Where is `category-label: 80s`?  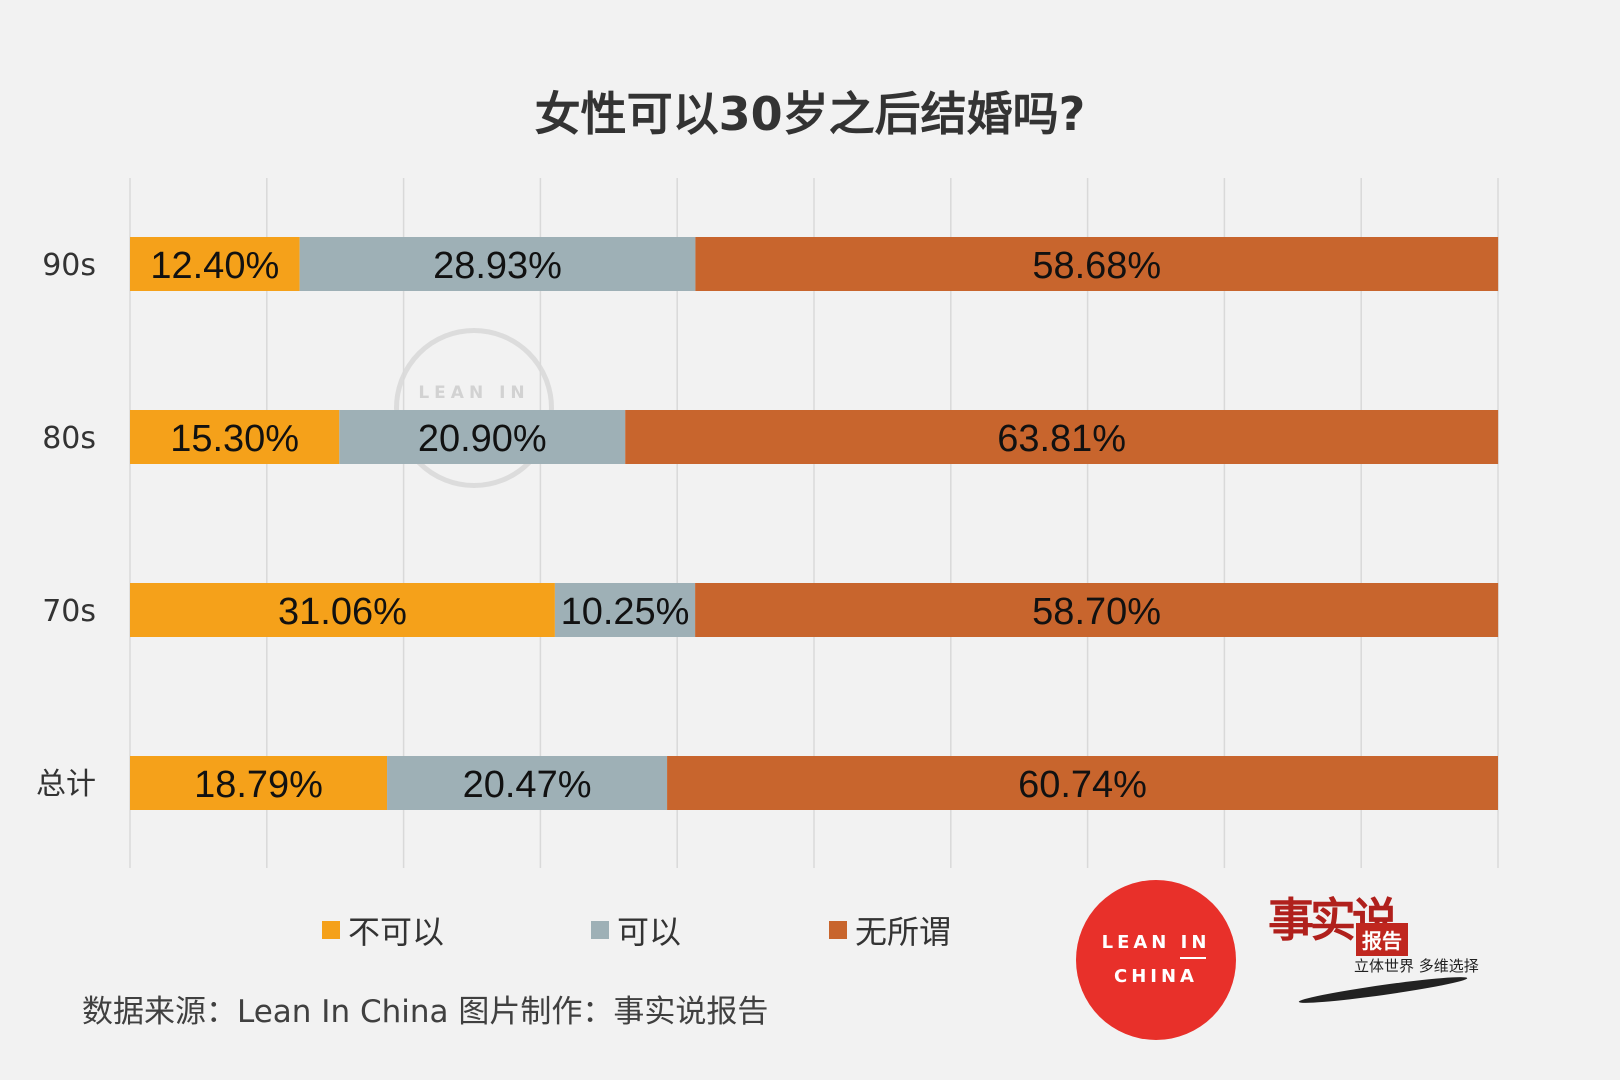 category-label: 80s is located at coordinates (69, 438).